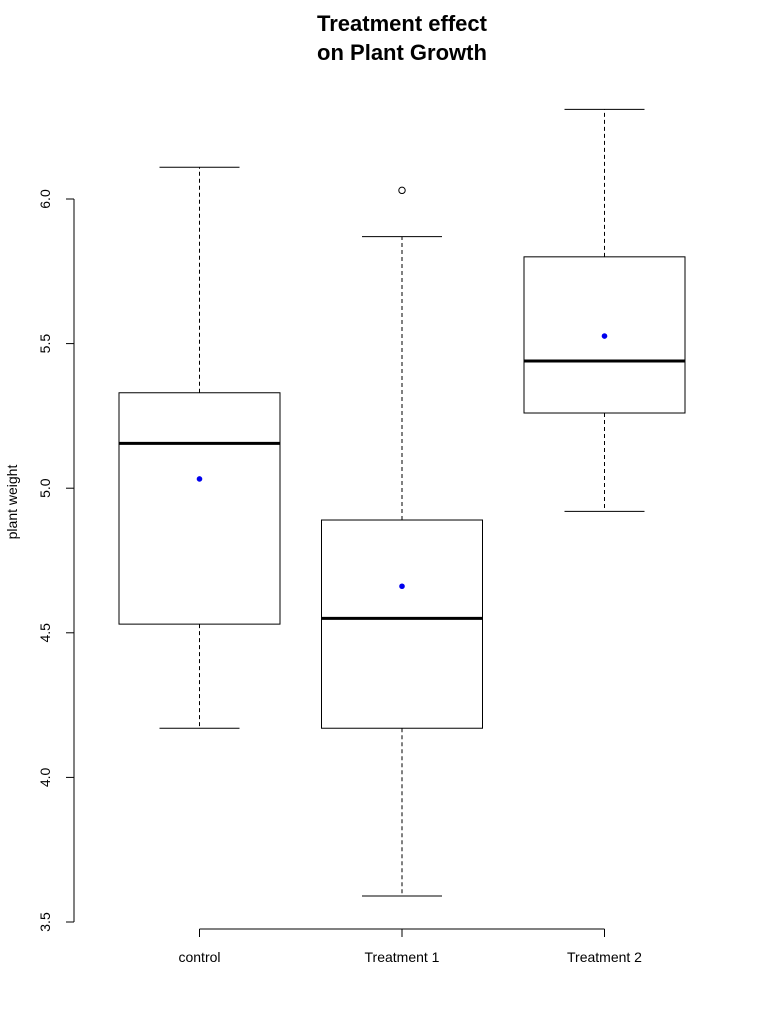 The height and width of the screenshot is (1024, 768). I want to click on y-tick-label: 5.0, so click(45, 488).